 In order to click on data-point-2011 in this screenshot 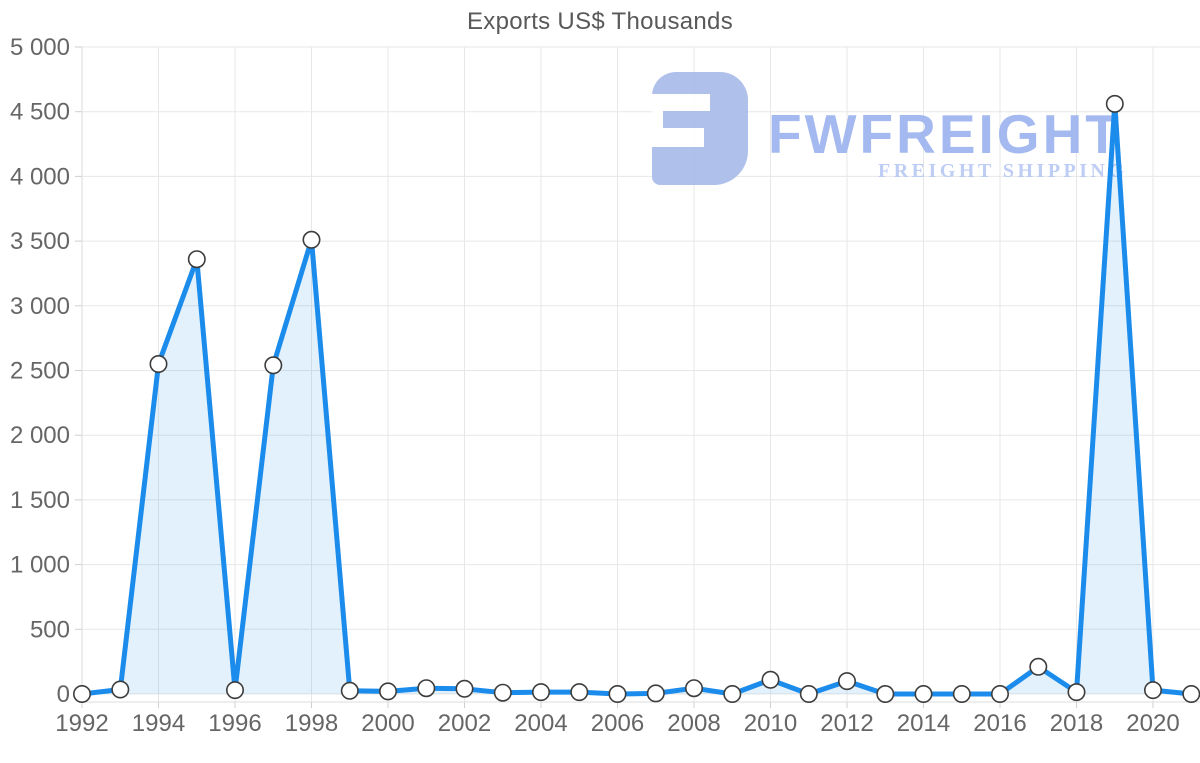, I will do `click(808, 693)`.